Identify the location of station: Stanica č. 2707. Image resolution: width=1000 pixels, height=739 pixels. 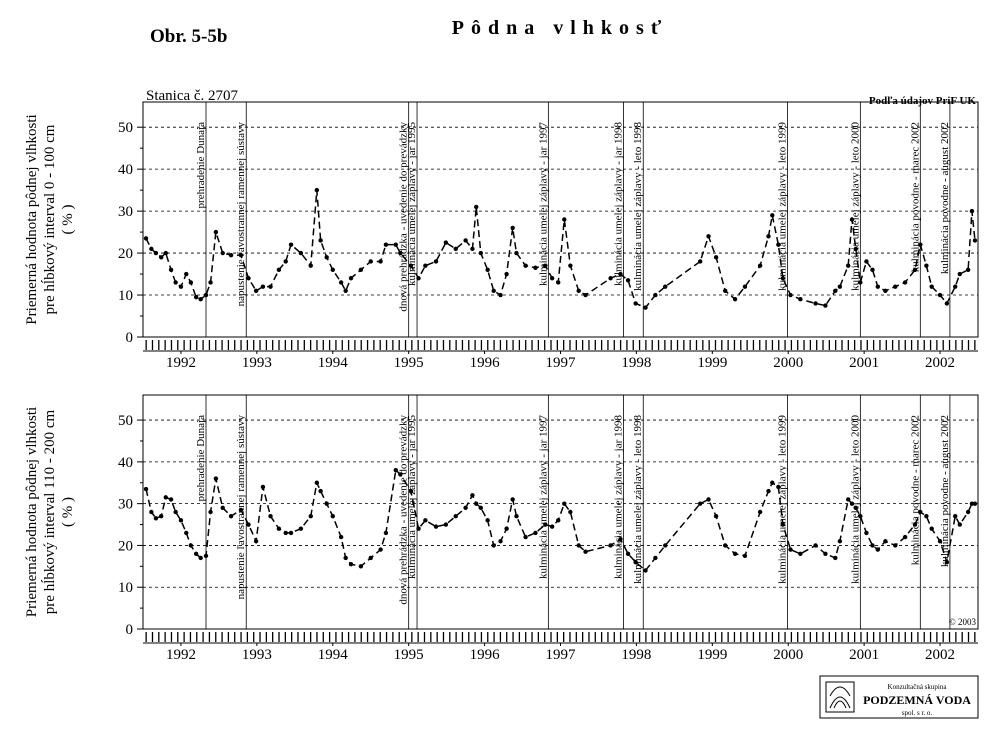
(192, 96).